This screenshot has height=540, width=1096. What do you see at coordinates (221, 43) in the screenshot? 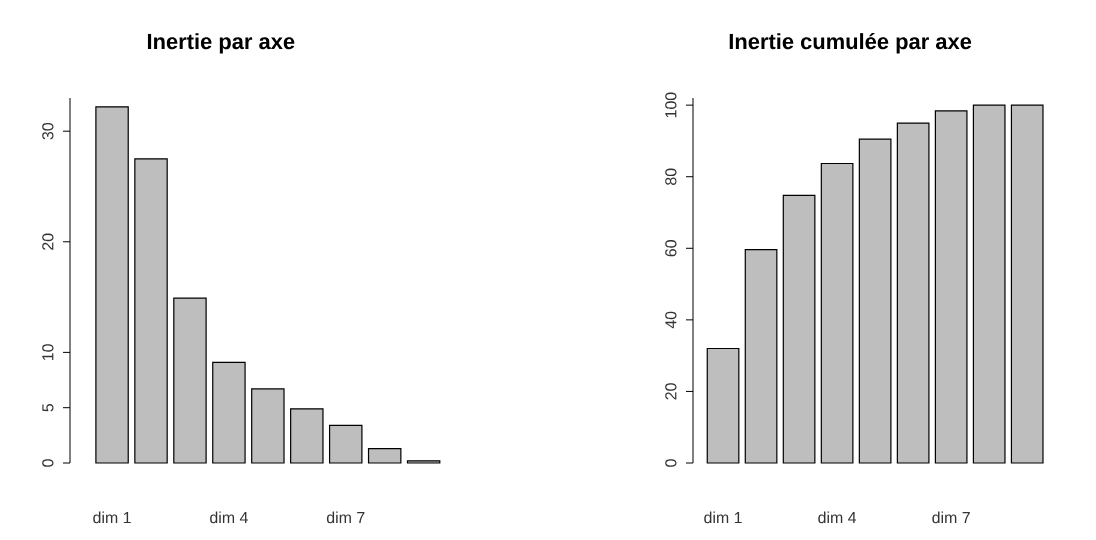
I see `chart-title: Inertie par axe` at bounding box center [221, 43].